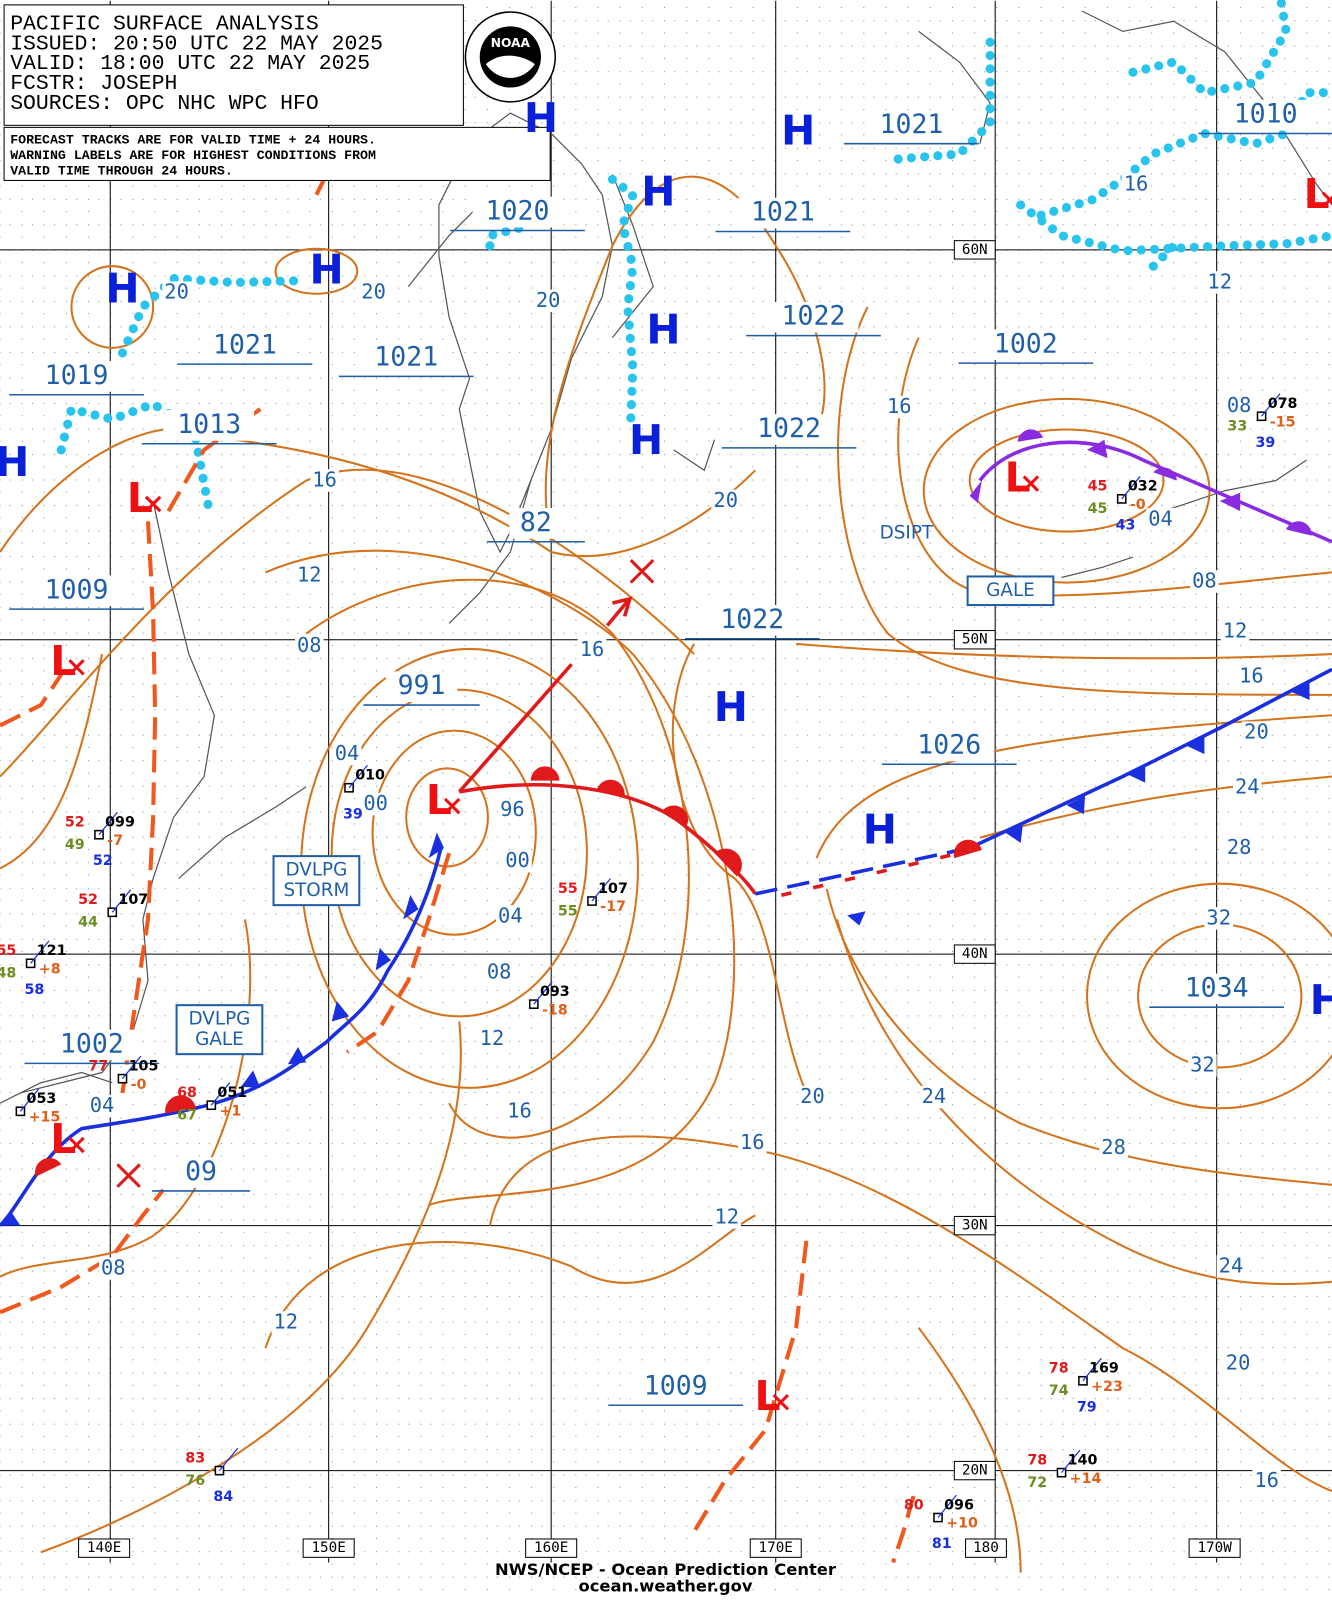 The image size is (1332, 1600). I want to click on logo-text: NOAA, so click(511, 43).